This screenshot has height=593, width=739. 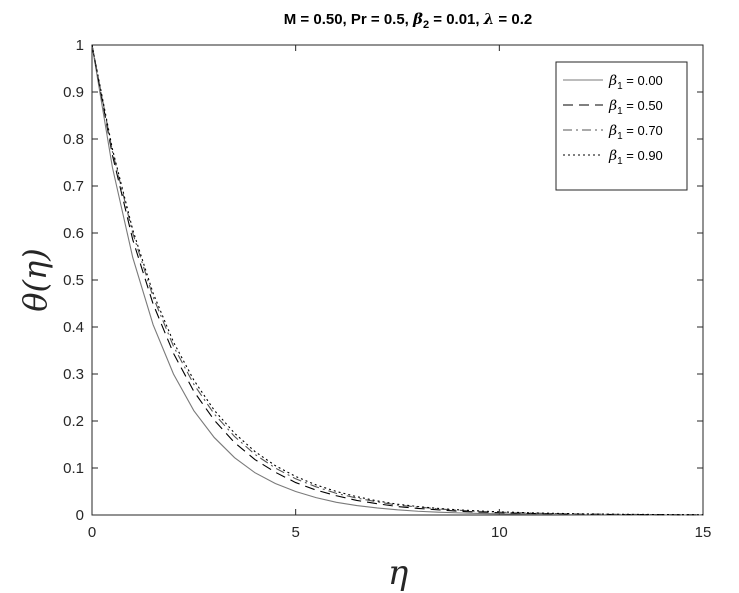 I want to click on legend-beta-subscript-0: 1, so click(x=620, y=86).